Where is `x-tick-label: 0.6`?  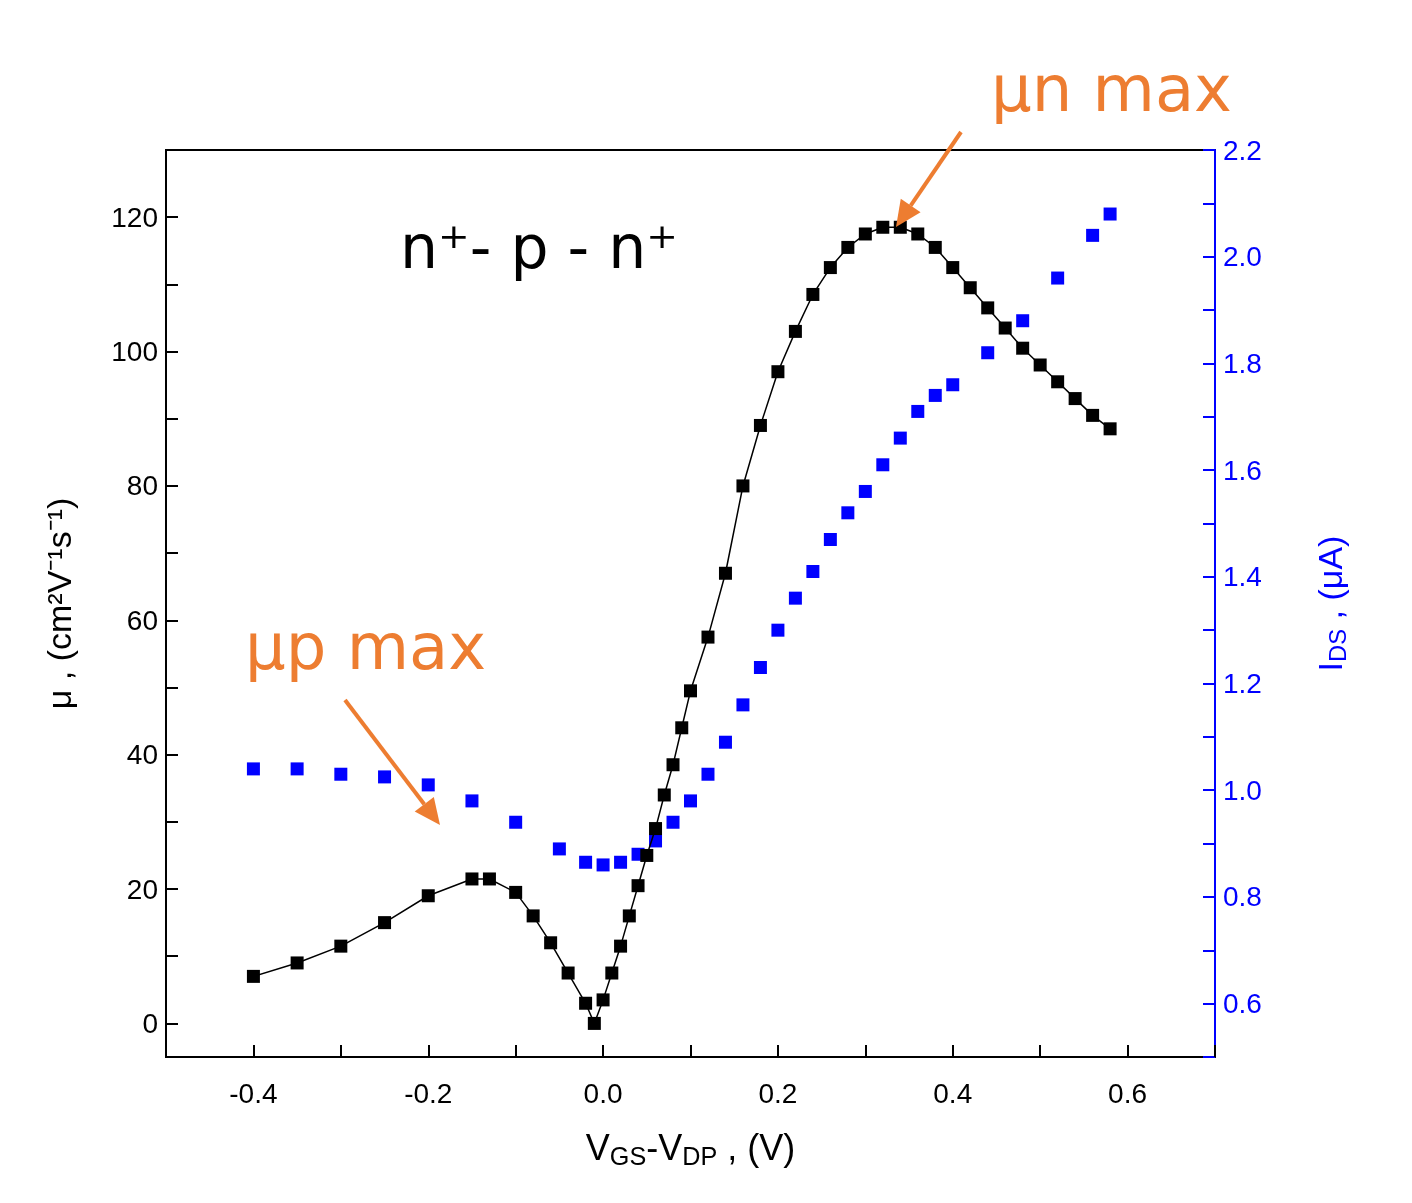 x-tick-label: 0.6 is located at coordinates (1128, 1093).